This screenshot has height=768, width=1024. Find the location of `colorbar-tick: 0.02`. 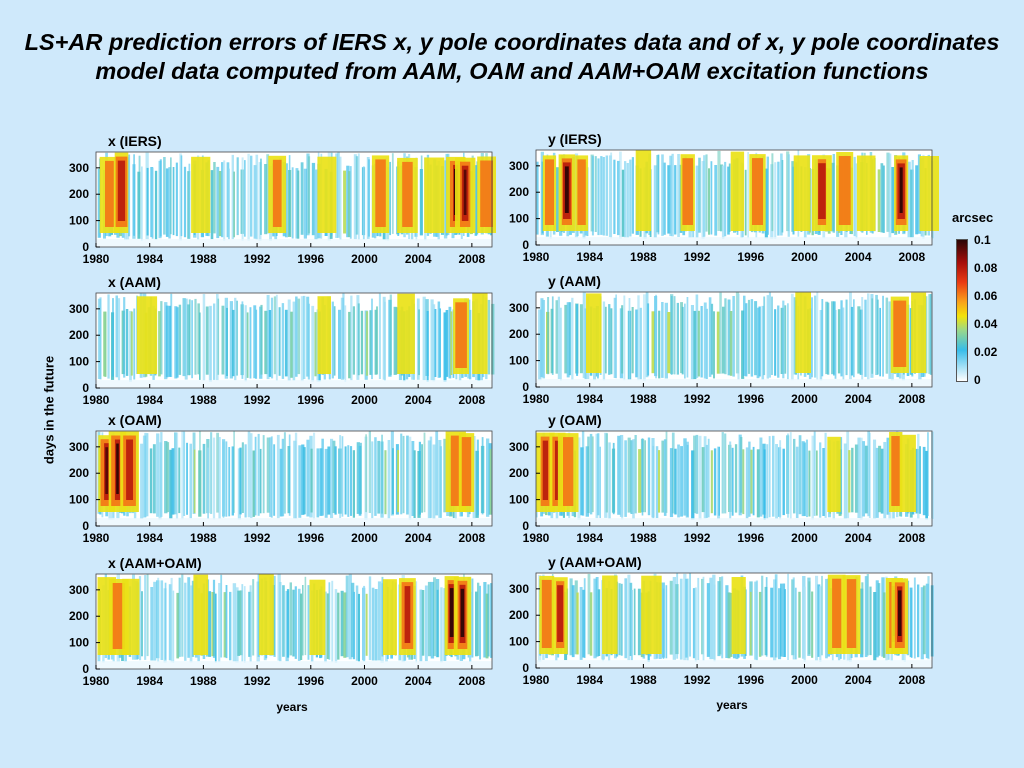

colorbar-tick: 0.02 is located at coordinates (986, 352).